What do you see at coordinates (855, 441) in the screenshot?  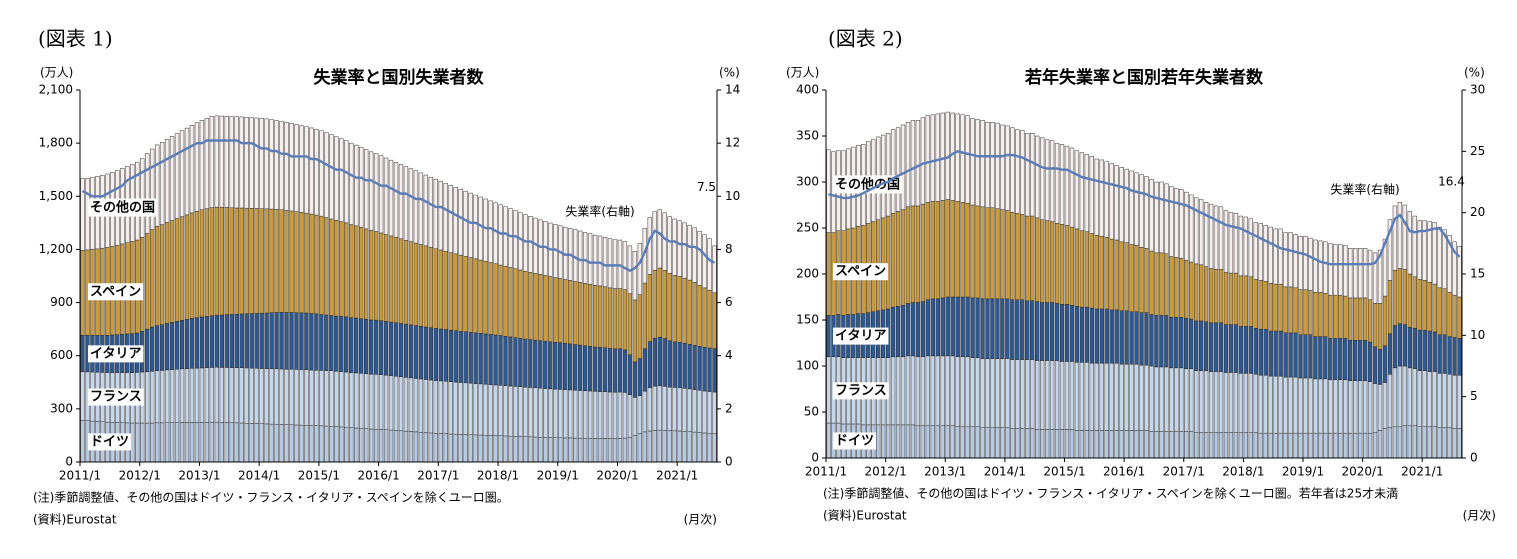 I see `segment-label-bg` at bounding box center [855, 441].